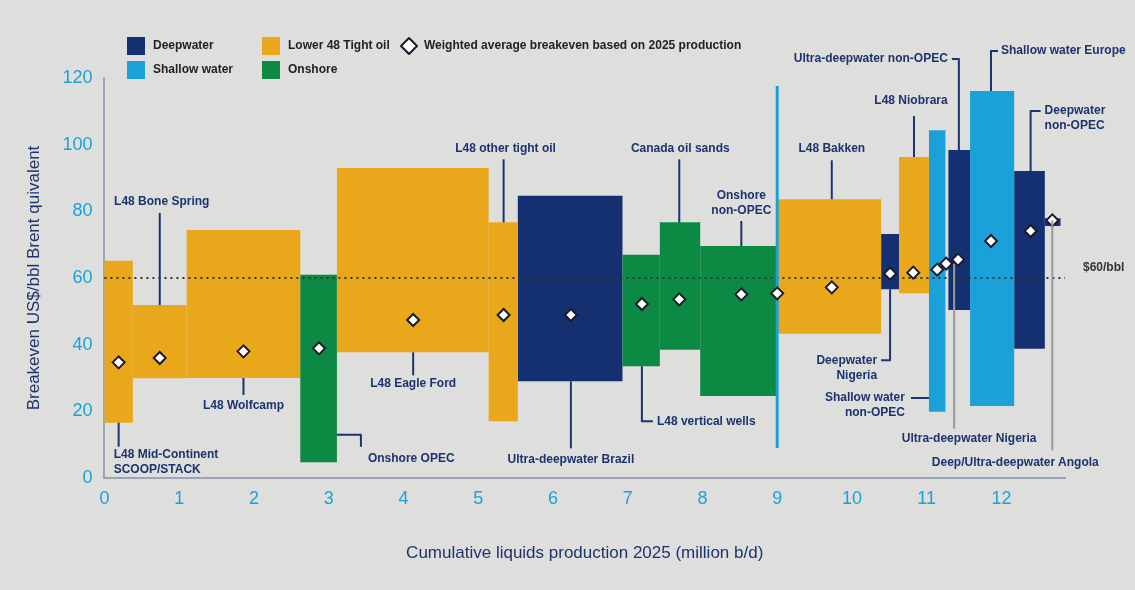  Describe the element at coordinates (552, 497) in the screenshot. I see `x-tick-label: 6` at that location.